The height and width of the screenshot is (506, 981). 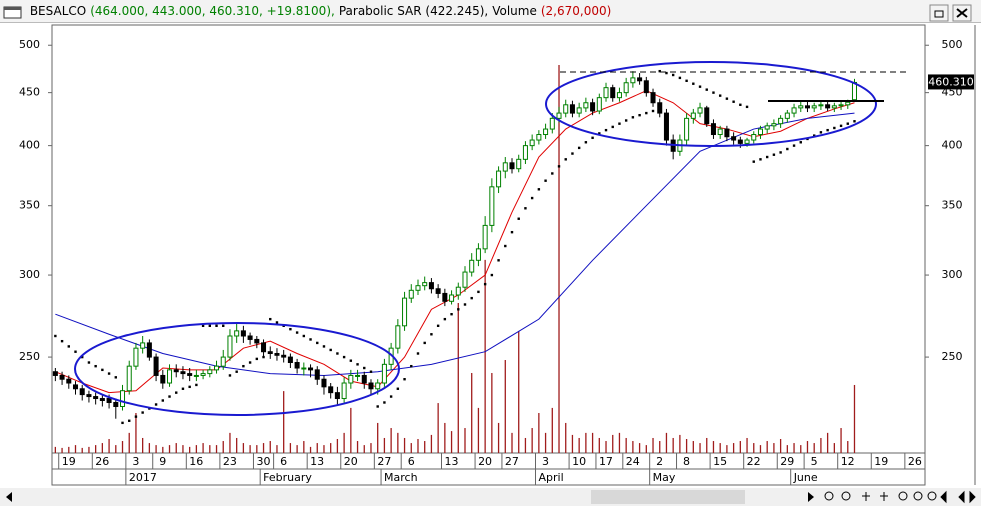 What do you see at coordinates (384, 461) in the screenshot?
I see `x-tick-label: 27` at bounding box center [384, 461].